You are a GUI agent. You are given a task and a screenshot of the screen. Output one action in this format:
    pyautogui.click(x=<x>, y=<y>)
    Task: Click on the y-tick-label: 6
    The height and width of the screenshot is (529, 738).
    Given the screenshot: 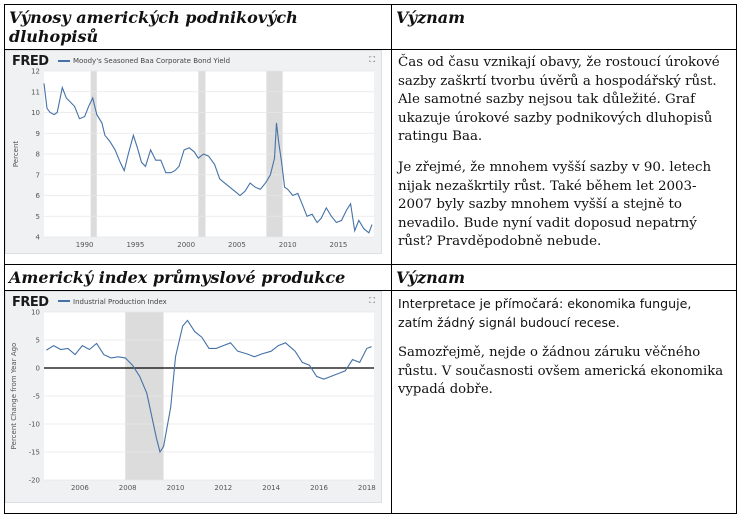 What is the action you would take?
    pyautogui.click(x=38, y=196)
    